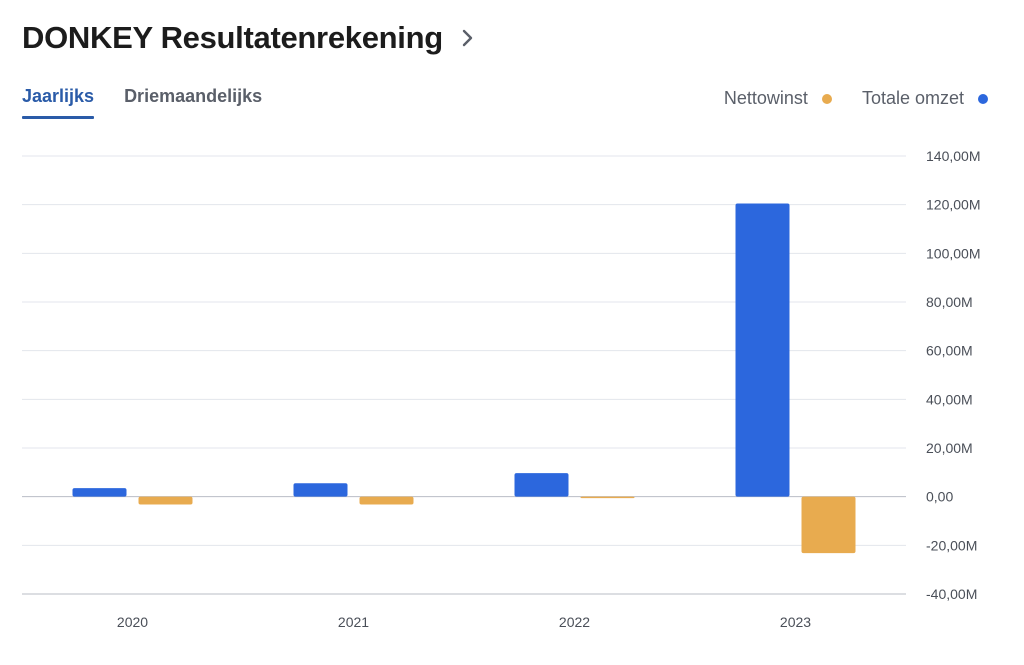 Image resolution: width=1024 pixels, height=665 pixels. What do you see at coordinates (58, 102) in the screenshot?
I see `tab-jaarlijks: Jaarlijks` at bounding box center [58, 102].